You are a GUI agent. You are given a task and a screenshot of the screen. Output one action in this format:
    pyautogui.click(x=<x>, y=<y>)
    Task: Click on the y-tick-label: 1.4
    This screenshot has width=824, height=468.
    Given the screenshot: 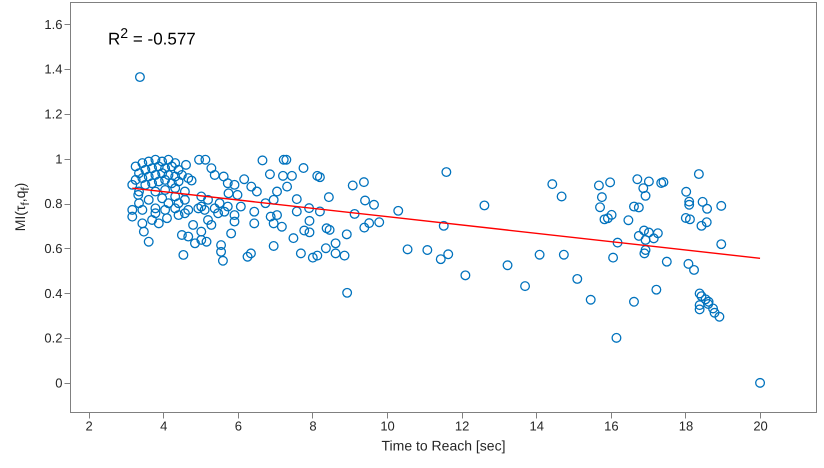 What is the action you would take?
    pyautogui.click(x=53, y=69)
    